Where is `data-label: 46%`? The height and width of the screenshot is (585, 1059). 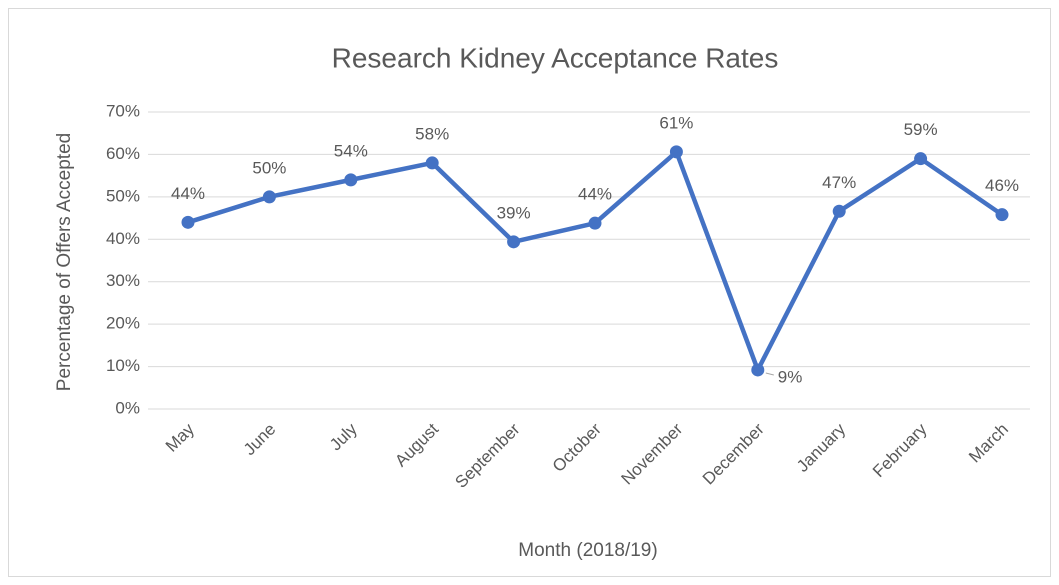
data-label: 46% is located at coordinates (1002, 185).